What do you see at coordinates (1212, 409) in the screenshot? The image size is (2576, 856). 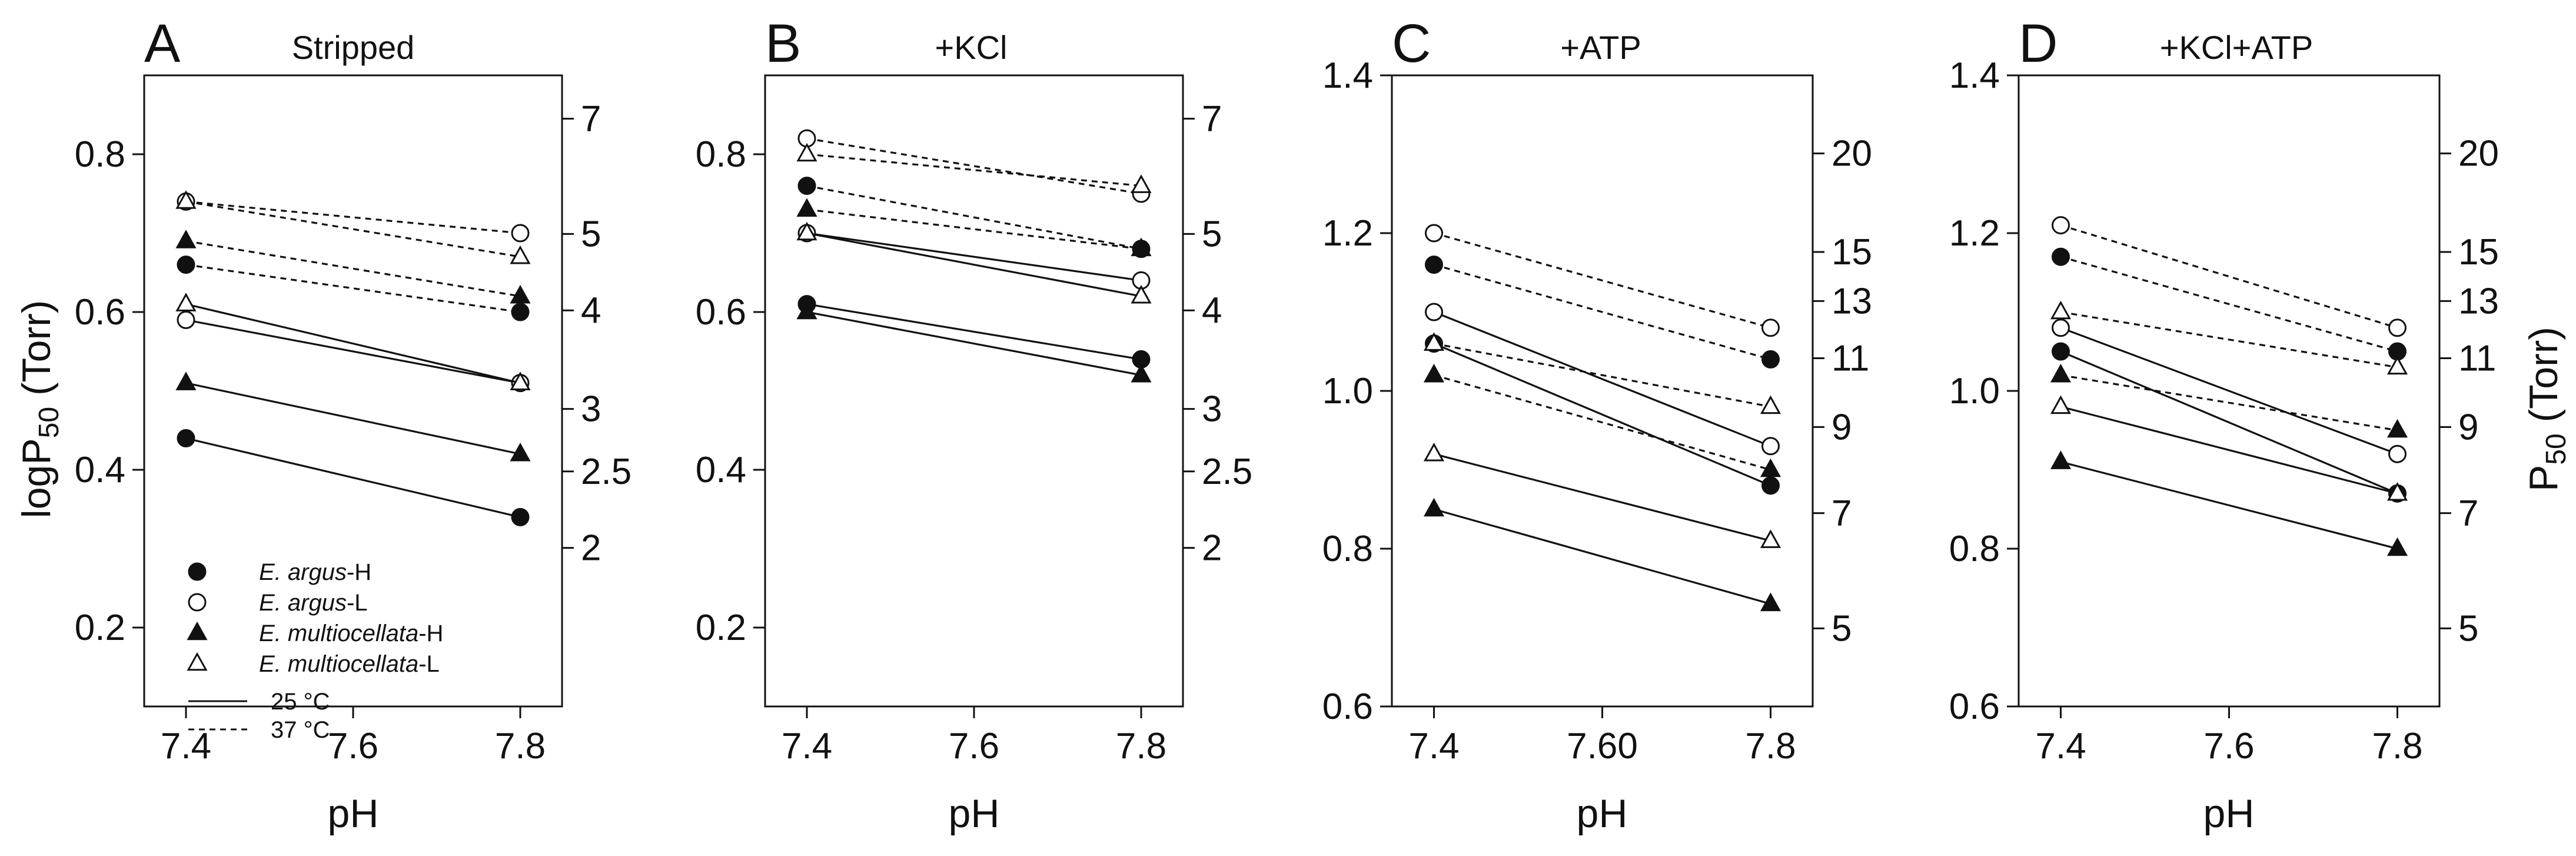 I see `right-tick-label: 3` at bounding box center [1212, 409].